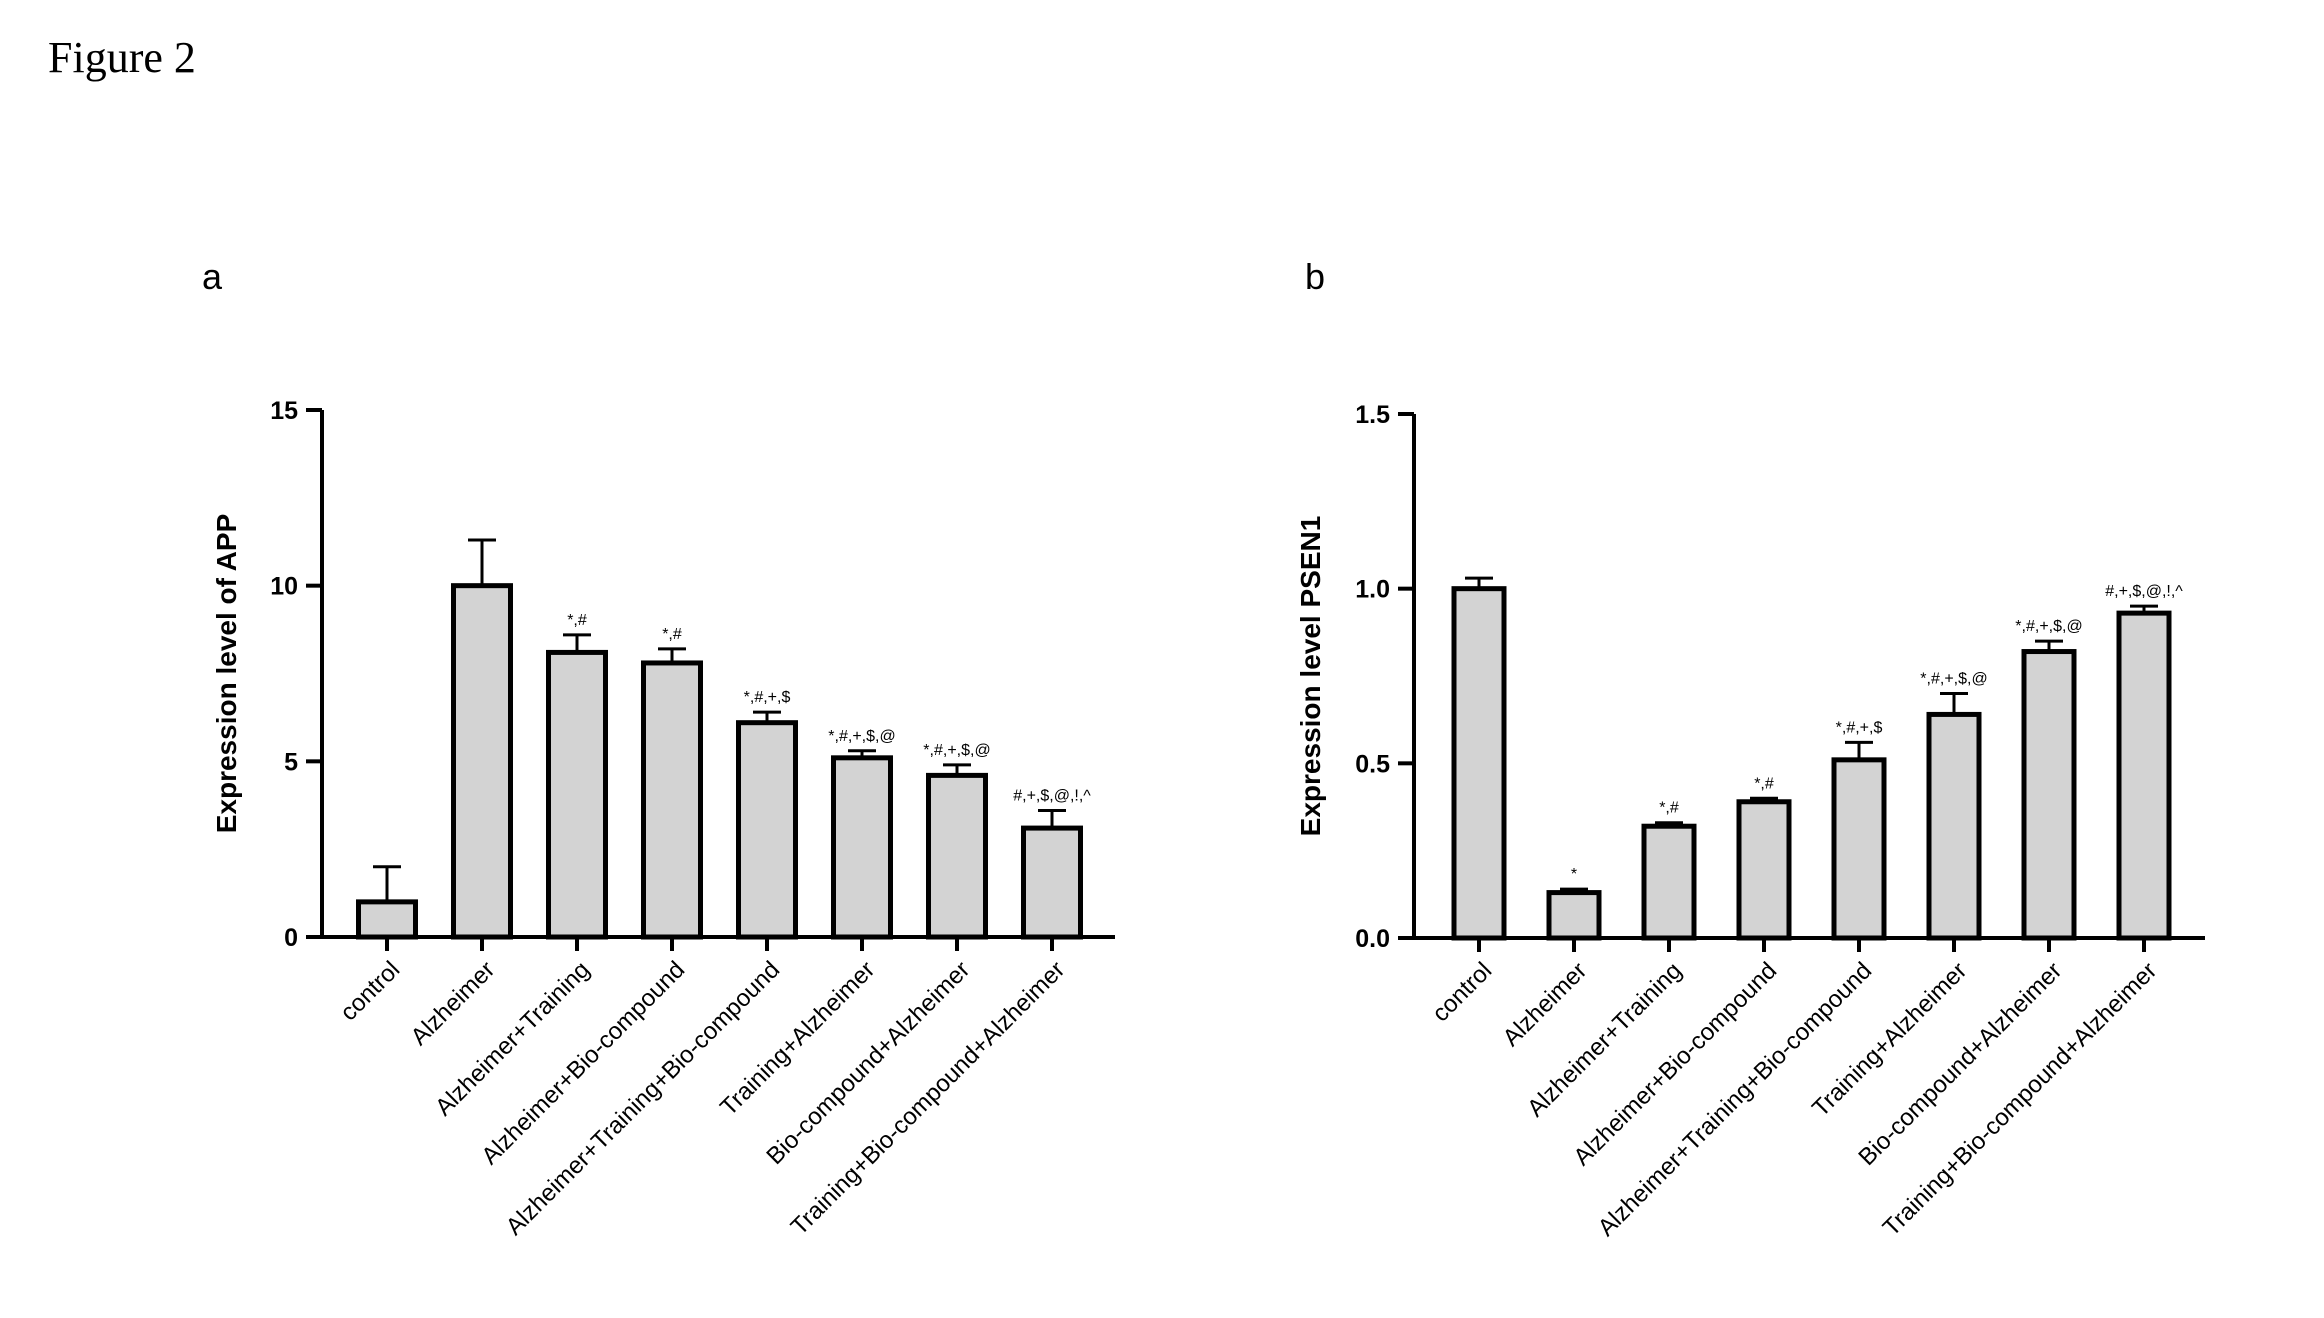  I want to click on y-tick-label: 1.5, so click(1372, 415).